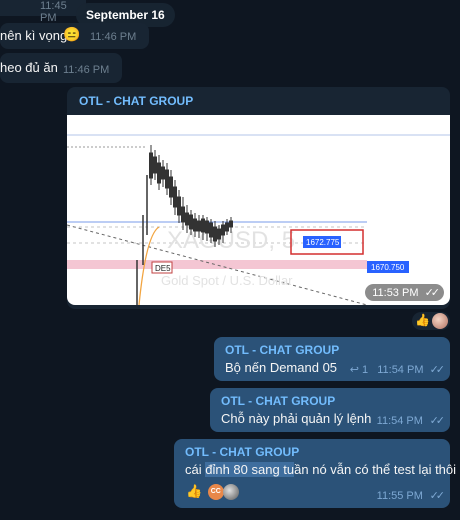  Describe the element at coordinates (296, 418) in the screenshot. I see `message-text: Chỗ này phải quản lý lệnh` at that location.